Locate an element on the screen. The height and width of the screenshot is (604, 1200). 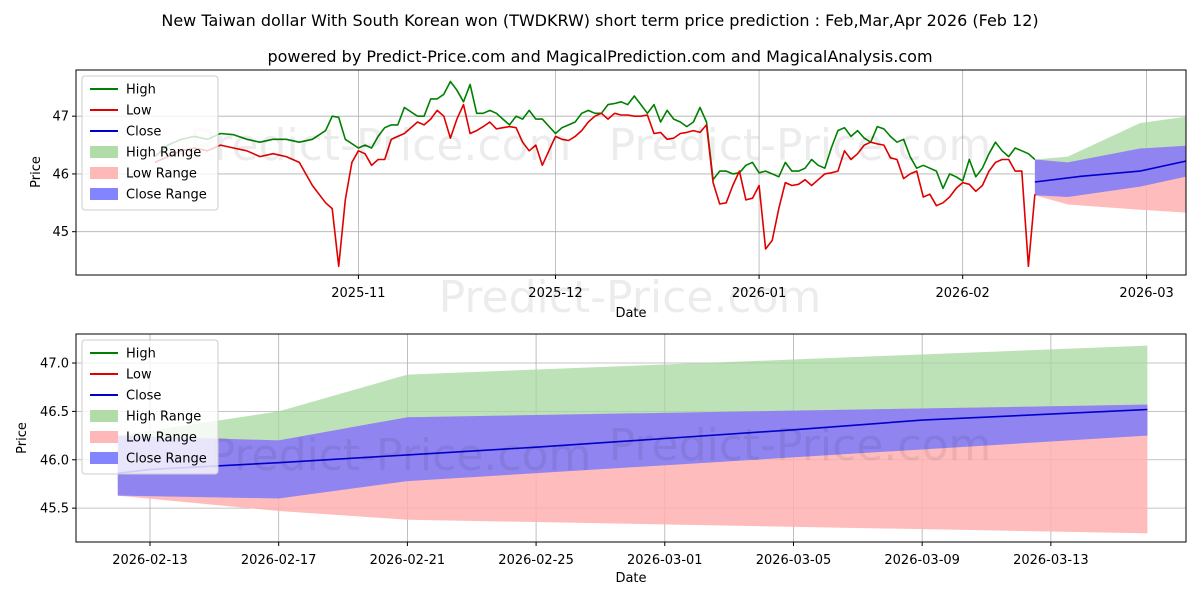
top-x-axis-label: Date is located at coordinates (630, 313).